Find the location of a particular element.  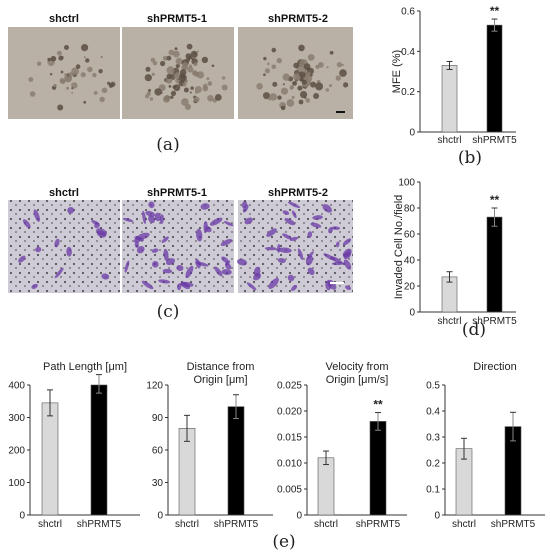

chart-title: Path Length [μm] is located at coordinates (85, 367).